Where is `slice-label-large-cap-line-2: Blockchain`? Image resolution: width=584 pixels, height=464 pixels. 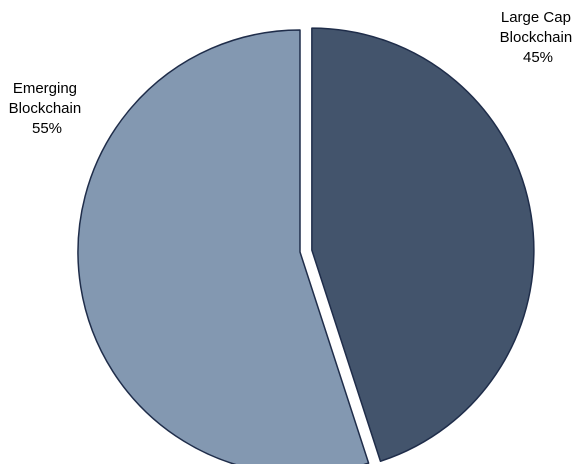 slice-label-large-cap-line-2: Blockchain is located at coordinates (536, 37).